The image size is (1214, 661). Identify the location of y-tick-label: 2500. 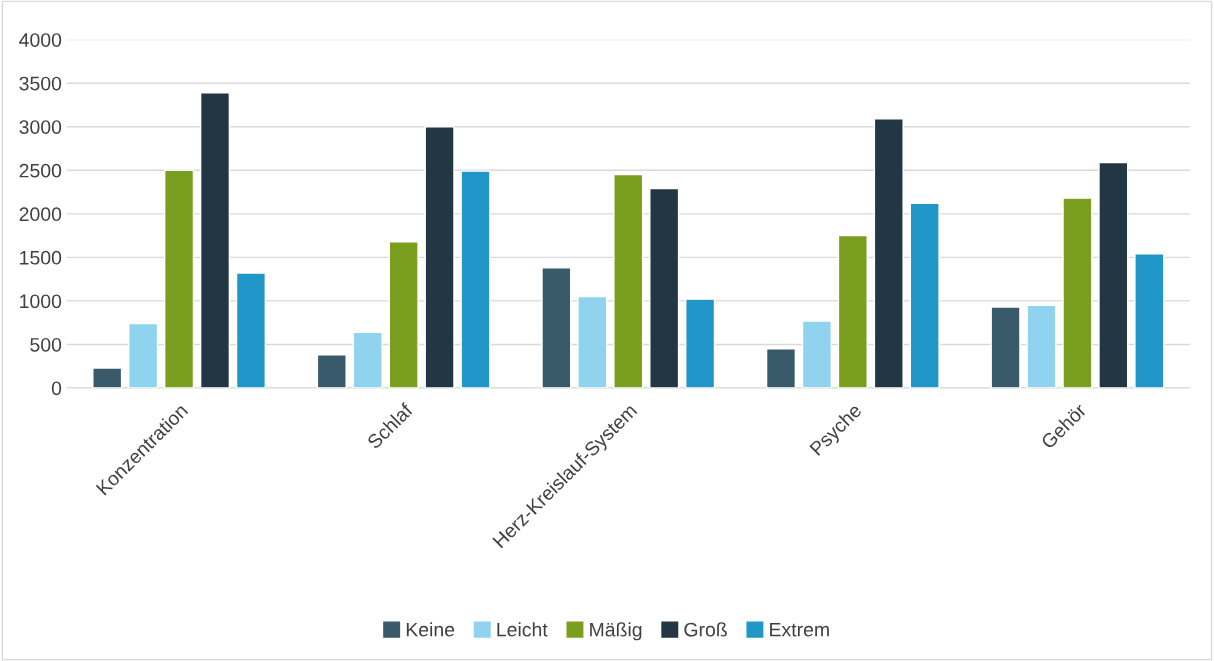
(40, 170).